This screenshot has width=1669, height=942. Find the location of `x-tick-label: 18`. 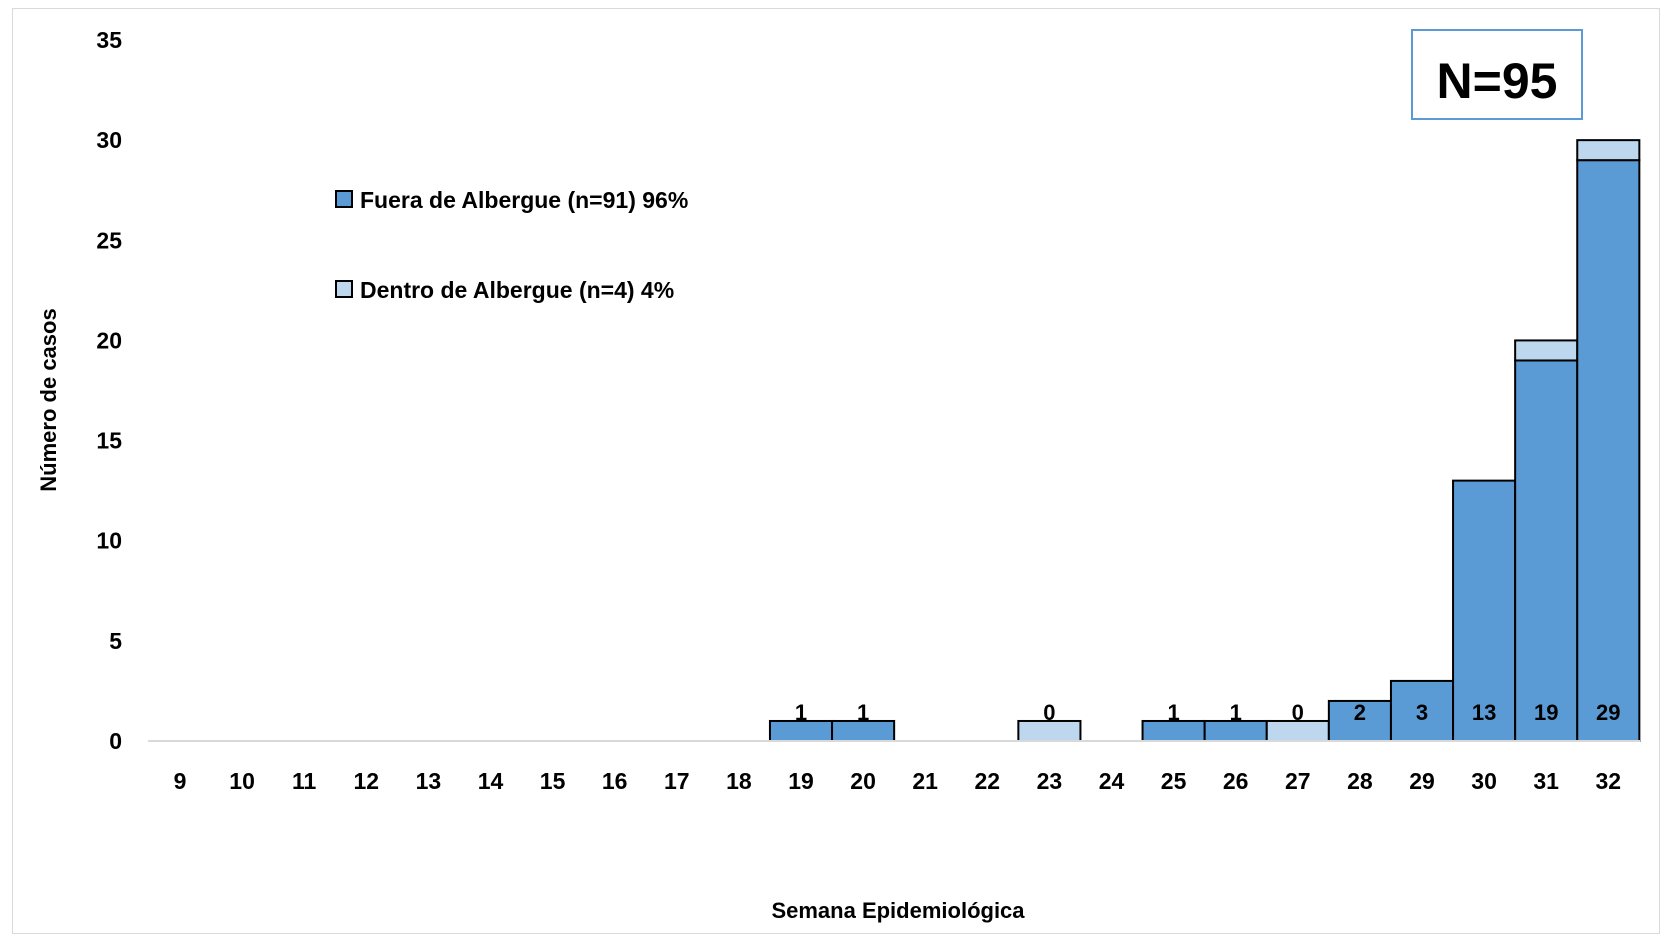

x-tick-label: 18 is located at coordinates (739, 781).